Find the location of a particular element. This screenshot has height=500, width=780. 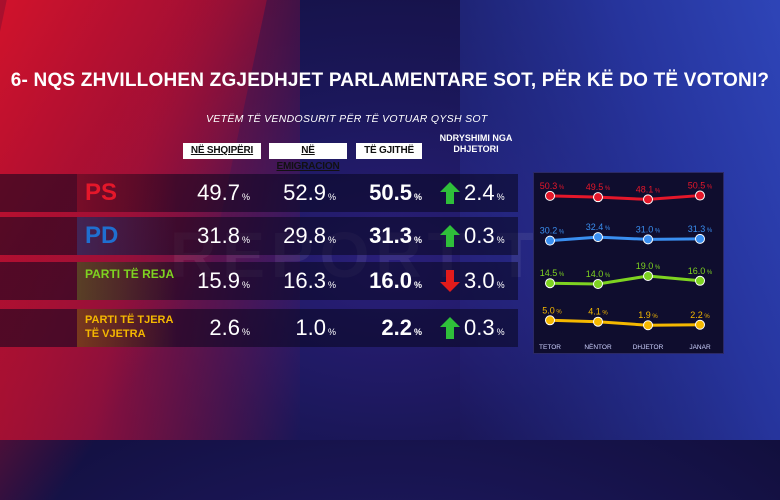

value-all-number: 50.5 is located at coordinates (390, 192).